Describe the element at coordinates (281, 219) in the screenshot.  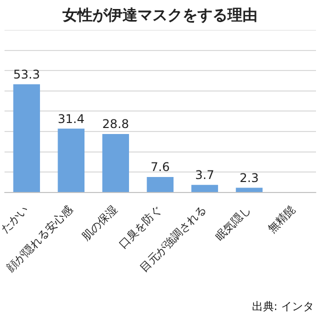
I see `x-tick-label: 無精髭` at that location.